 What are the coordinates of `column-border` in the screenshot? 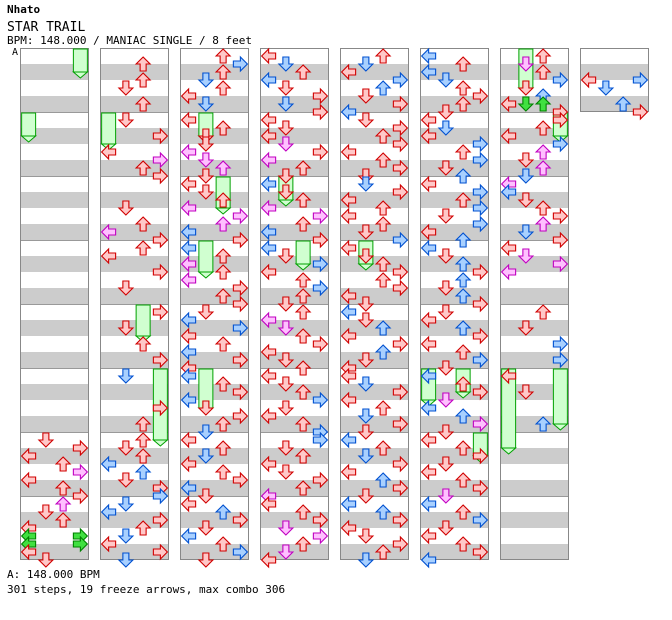 It's located at (534, 304).